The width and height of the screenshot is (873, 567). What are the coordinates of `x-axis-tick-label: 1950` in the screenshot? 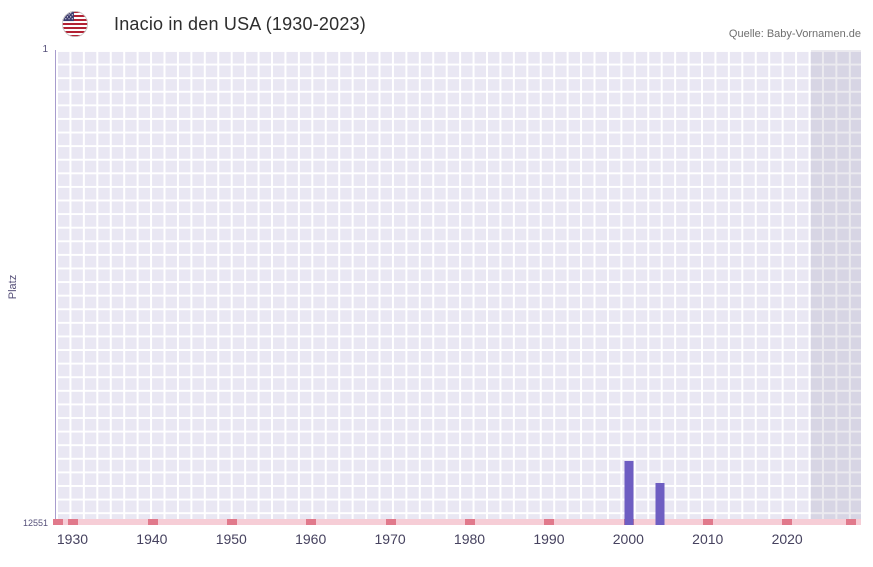 It's located at (231, 539).